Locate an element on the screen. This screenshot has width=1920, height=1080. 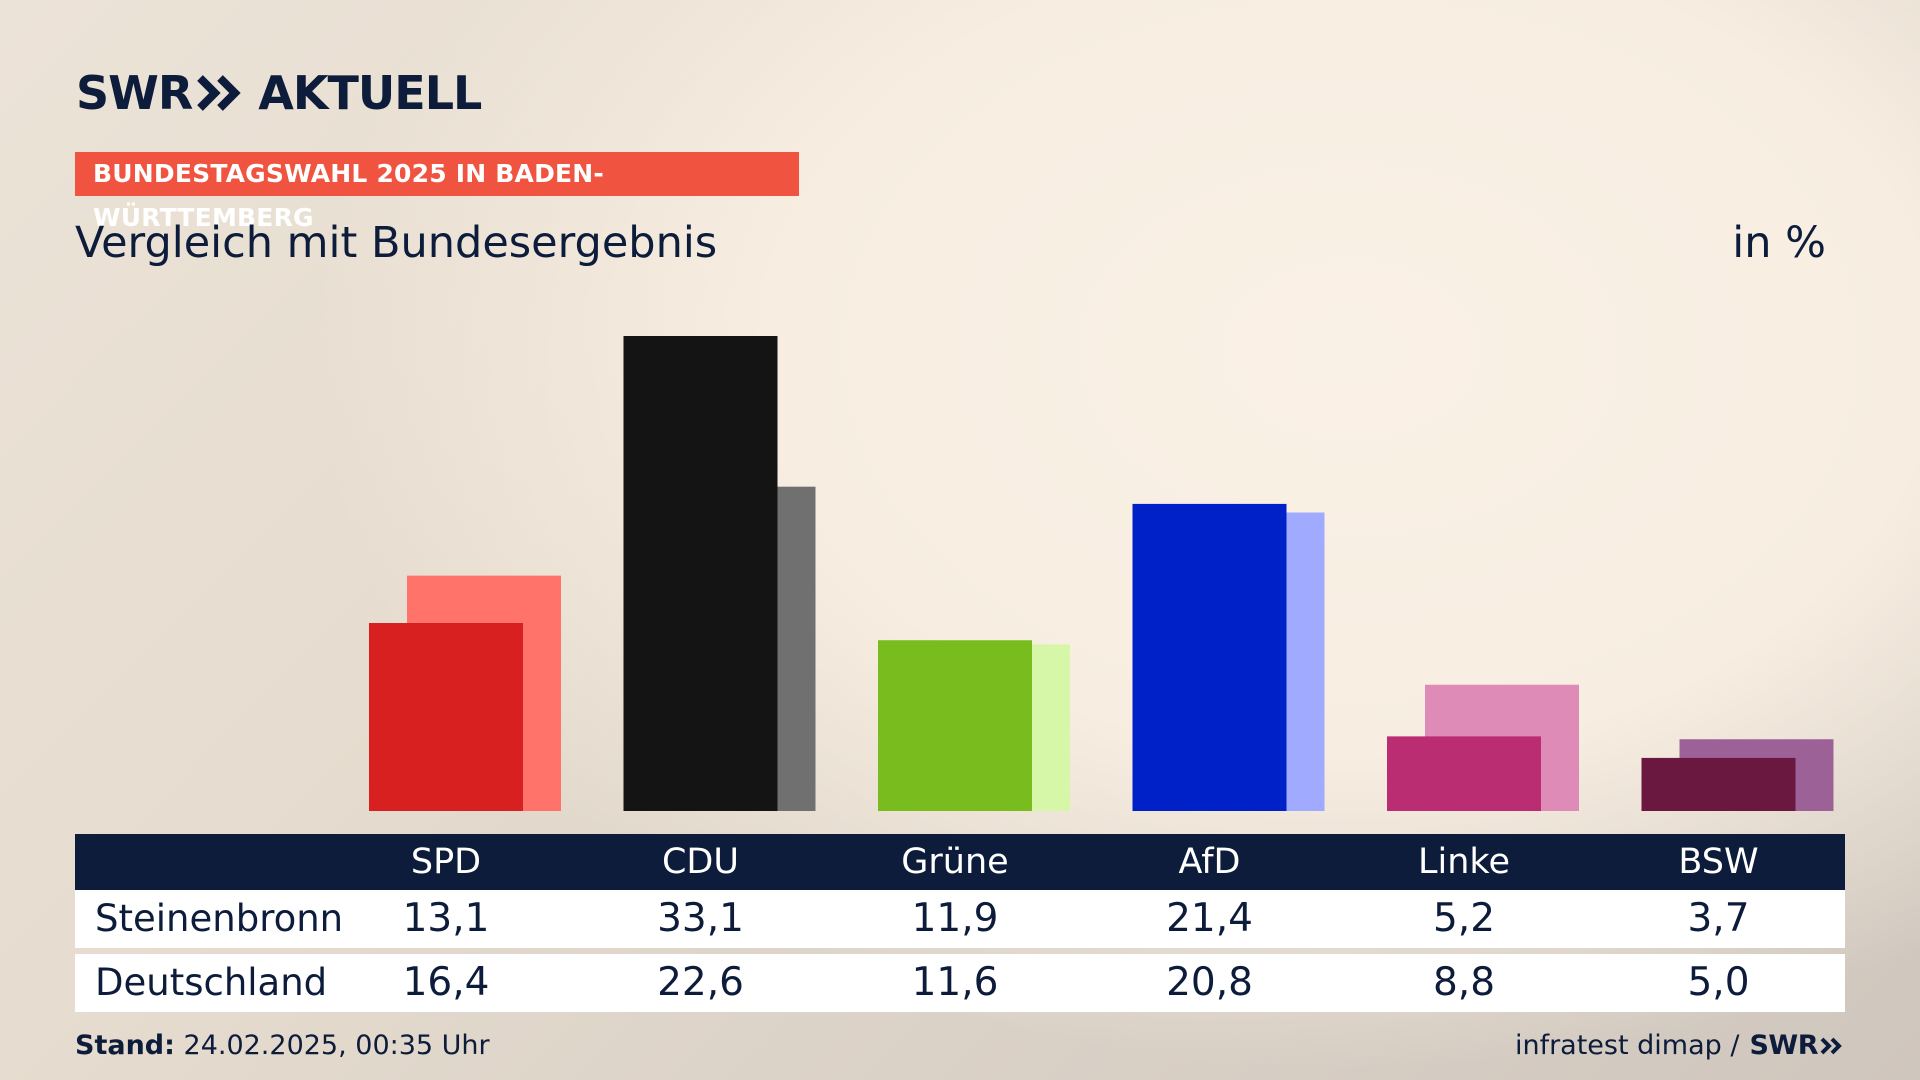
logo-swr-text: SWR is located at coordinates (134, 93).